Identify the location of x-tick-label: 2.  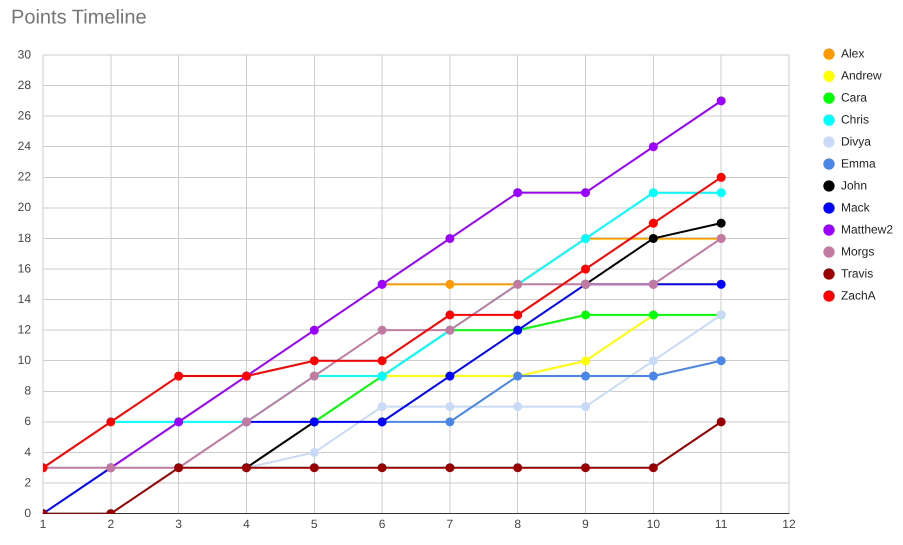
(110, 524).